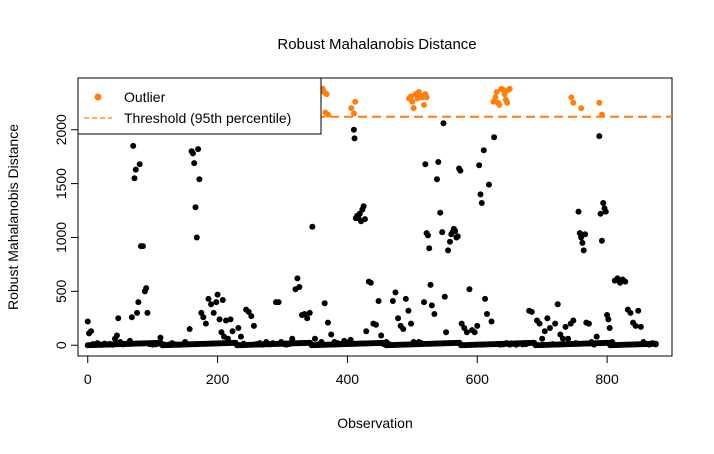  What do you see at coordinates (607, 379) in the screenshot?
I see `x-tick-label: 800` at bounding box center [607, 379].